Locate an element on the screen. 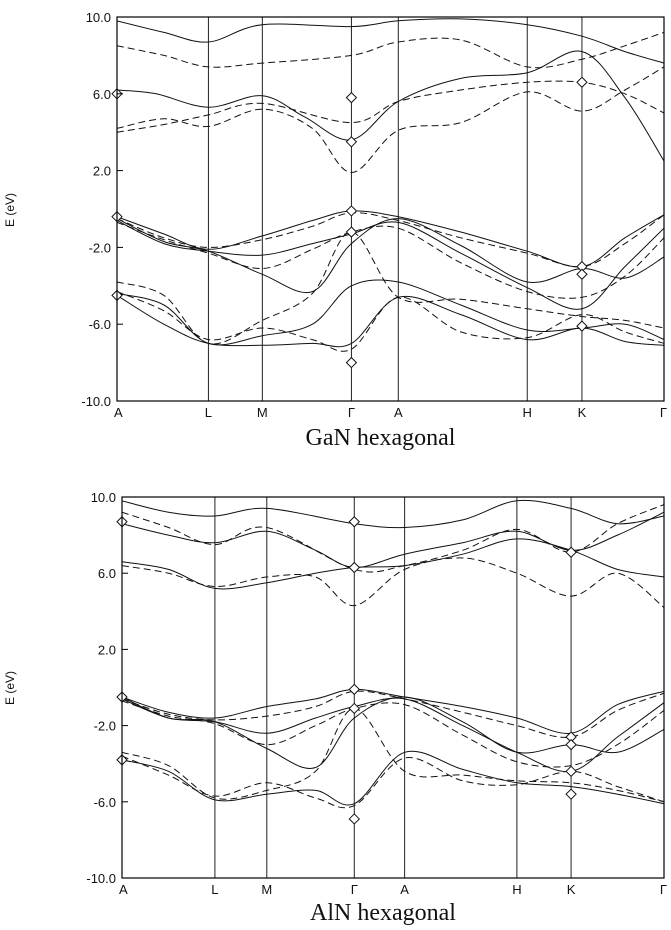 Image resolution: width=671 pixels, height=930 pixels. chart-title: GaN hexagonal is located at coordinates (381, 438).